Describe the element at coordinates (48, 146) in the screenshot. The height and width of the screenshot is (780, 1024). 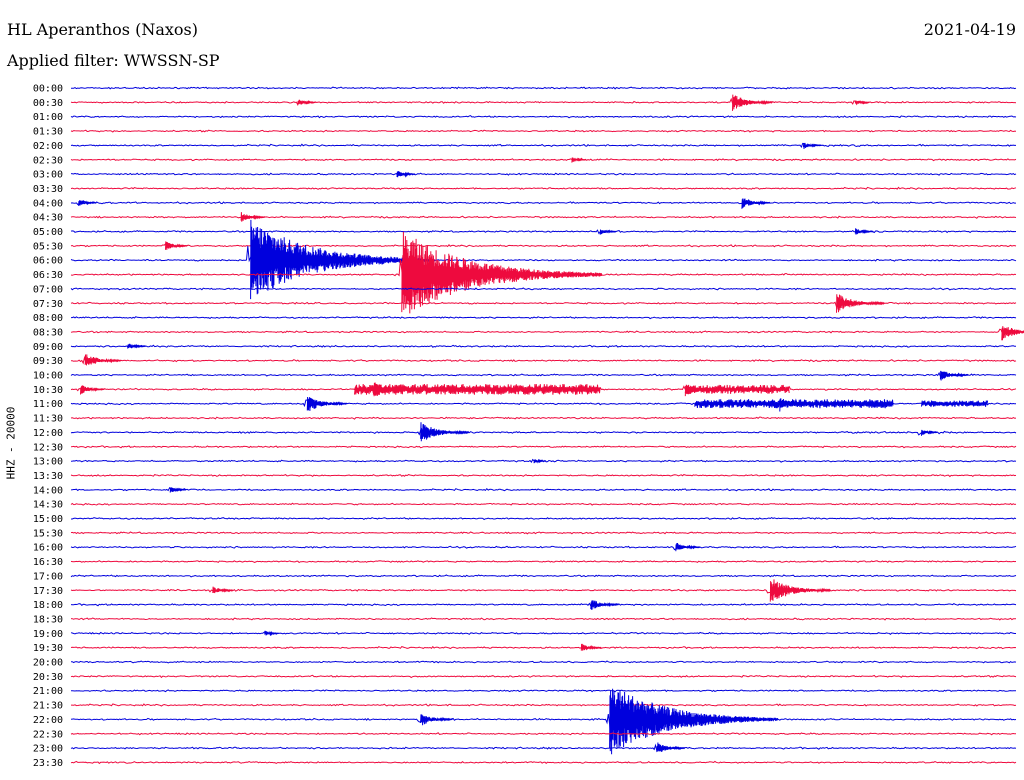
I see `row-time-label: 02:00` at that location.